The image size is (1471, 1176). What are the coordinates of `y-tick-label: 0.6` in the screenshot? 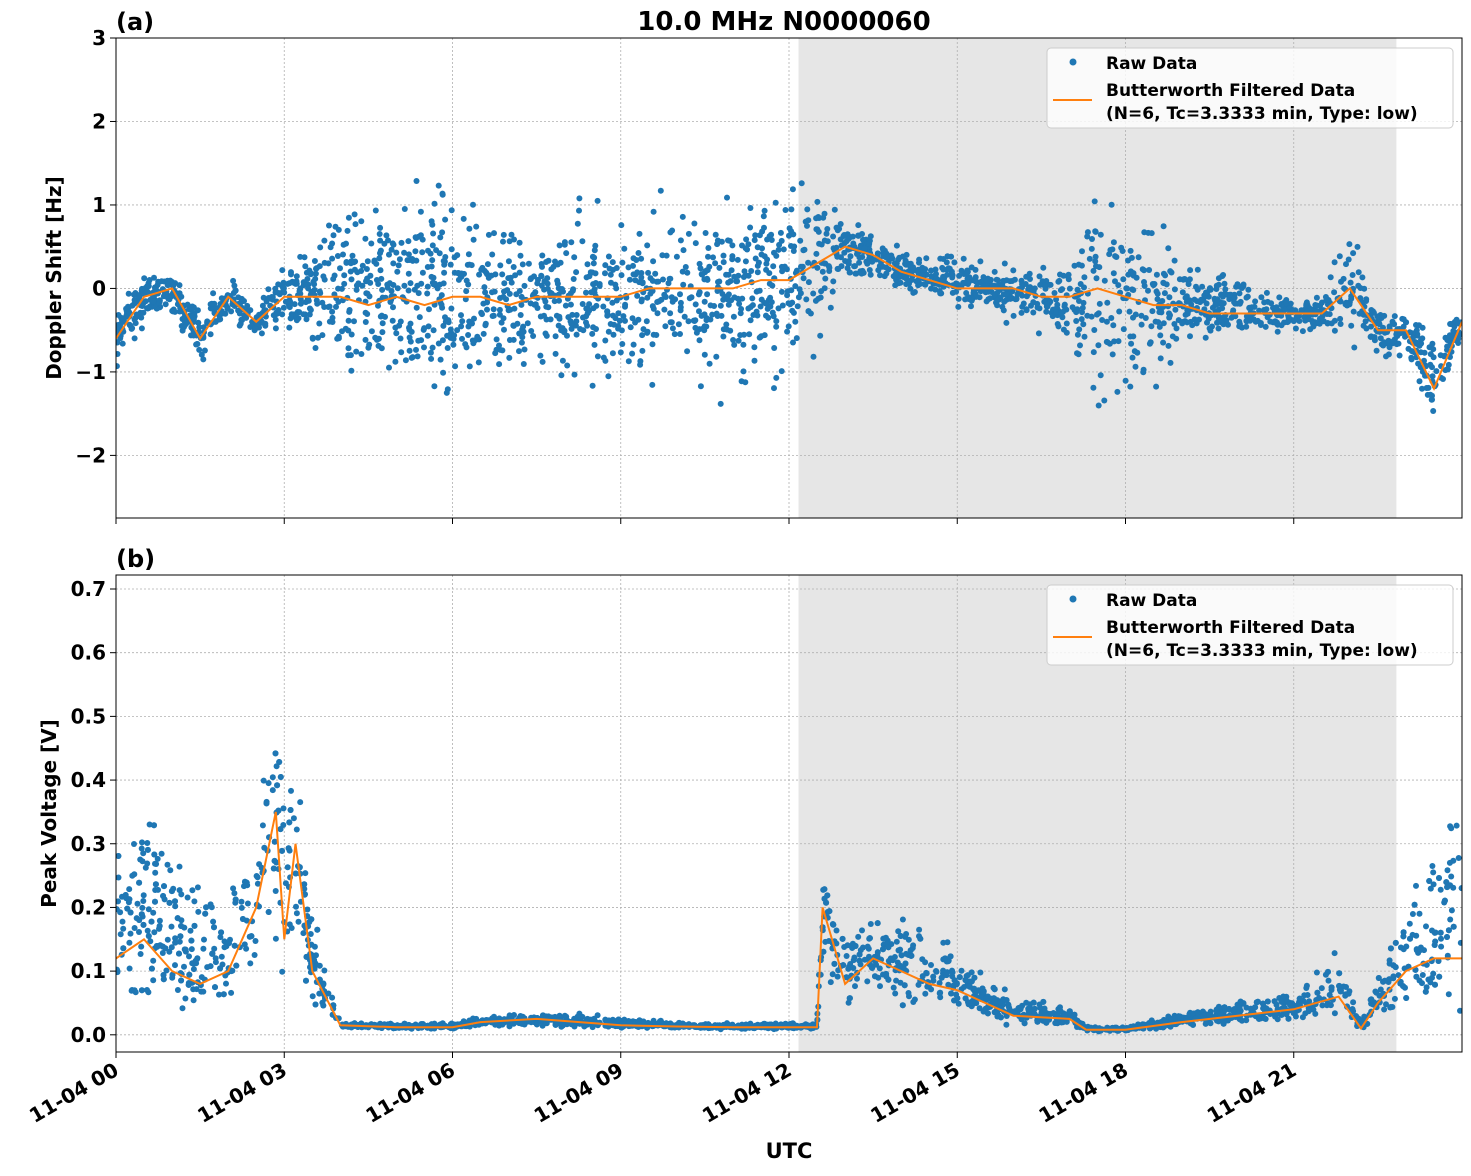 It's located at (88, 653).